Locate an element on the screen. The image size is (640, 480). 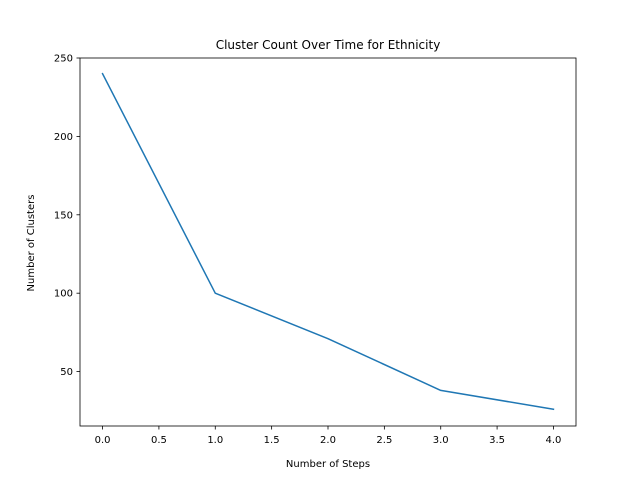
x-tick-label: 3.0 is located at coordinates (441, 440).